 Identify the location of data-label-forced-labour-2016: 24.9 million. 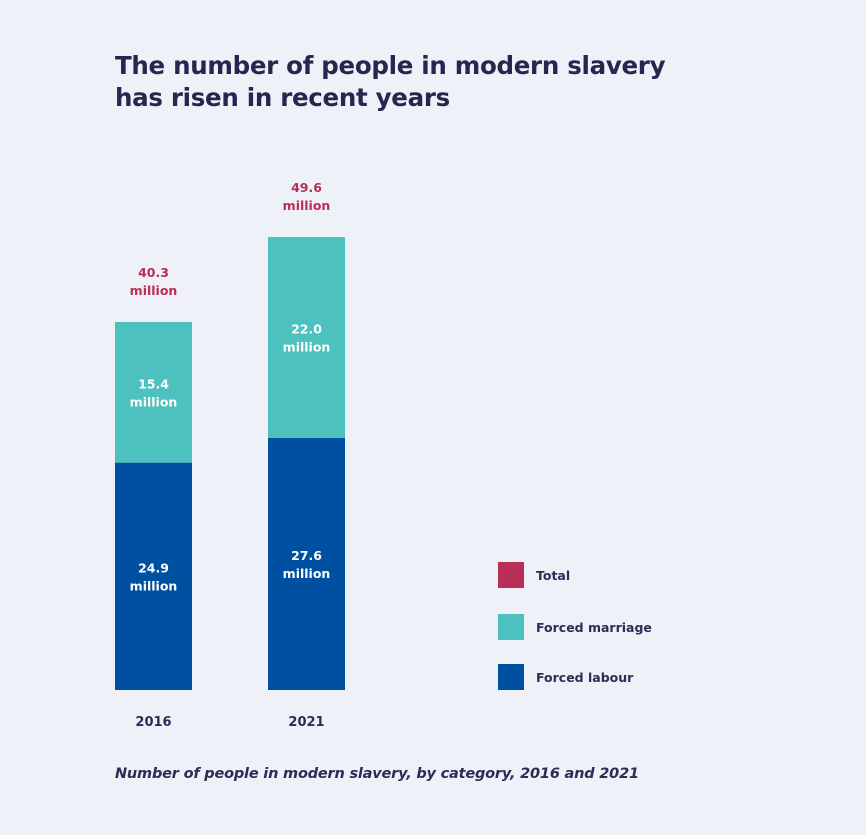
(154, 576).